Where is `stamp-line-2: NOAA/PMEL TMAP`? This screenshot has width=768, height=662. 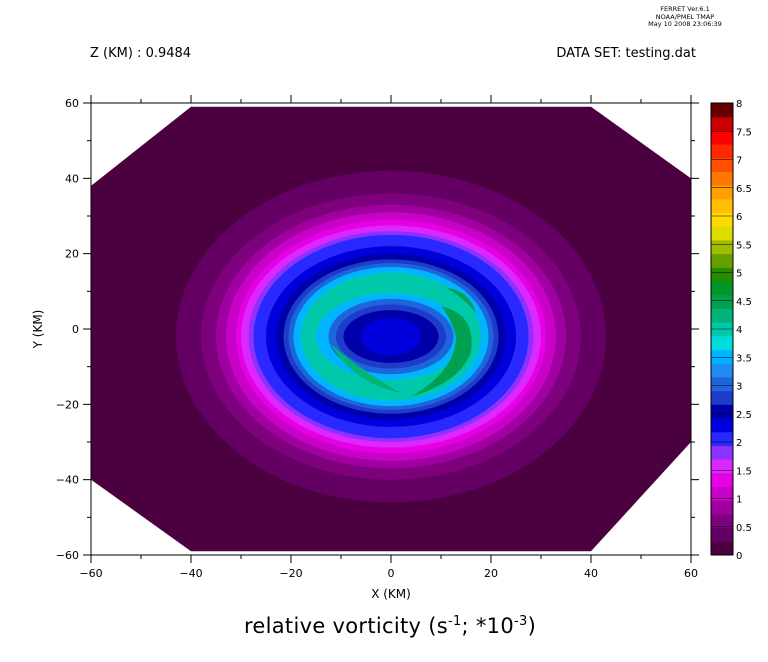
stamp-line-2: NOAA/PMEL TMAP is located at coordinates (685, 16).